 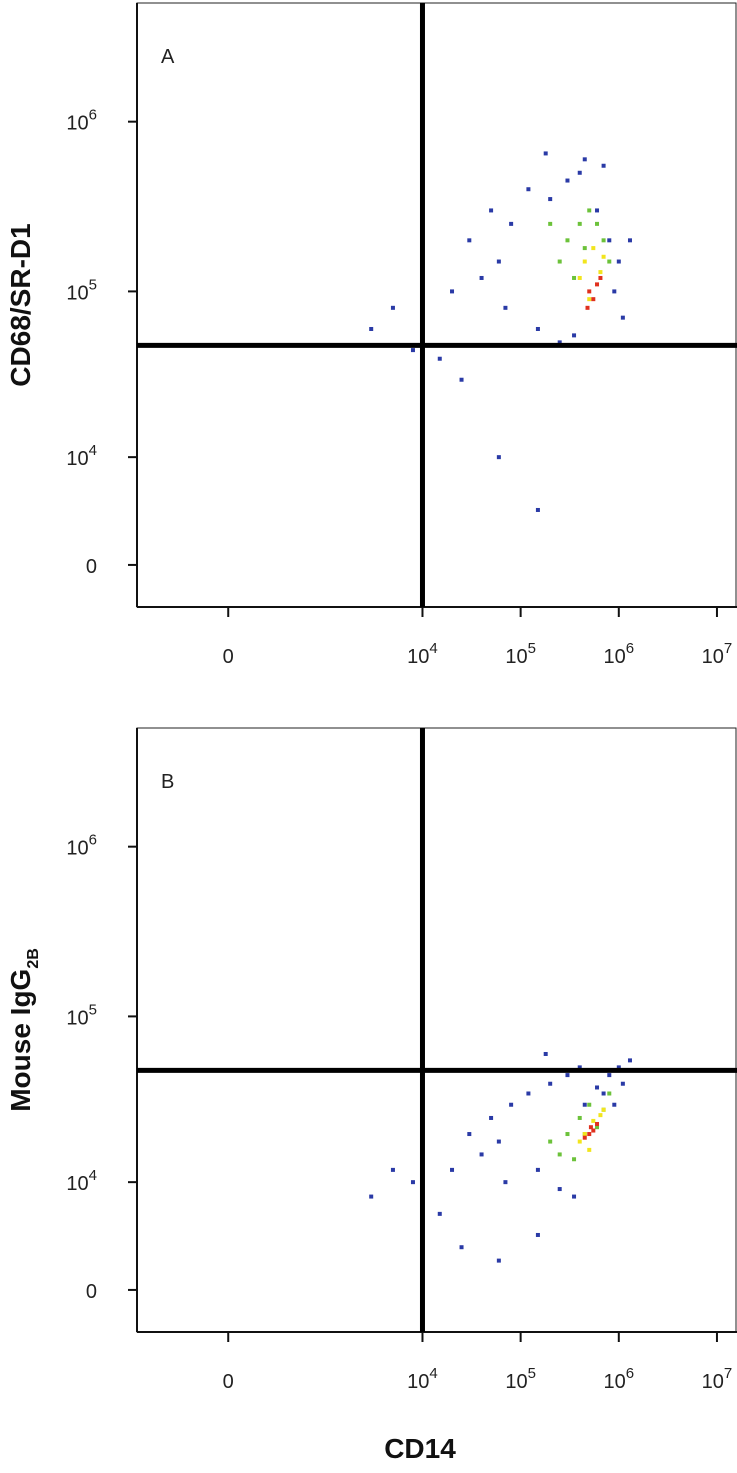 What do you see at coordinates (717, 654) in the screenshot?
I see `tick-label: 10⁷` at bounding box center [717, 654].